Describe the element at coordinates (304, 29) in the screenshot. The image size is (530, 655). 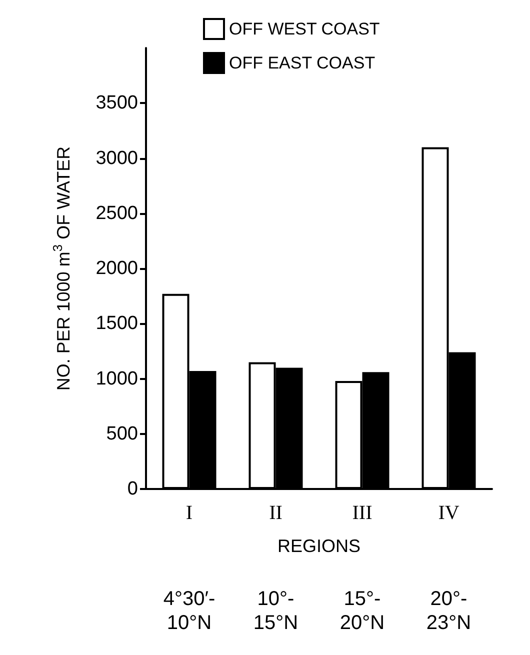
I see `legend-label: OFF WEST COAST` at that location.